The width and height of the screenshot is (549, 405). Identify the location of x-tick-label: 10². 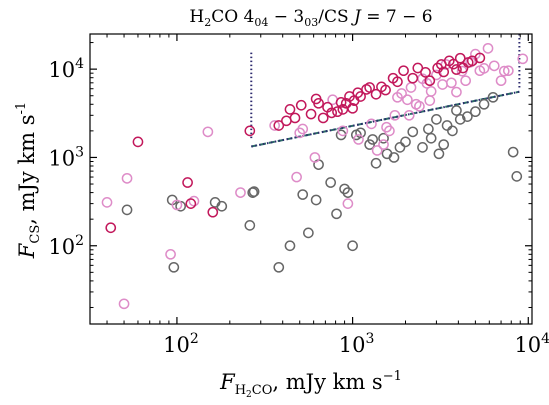
(181, 344).